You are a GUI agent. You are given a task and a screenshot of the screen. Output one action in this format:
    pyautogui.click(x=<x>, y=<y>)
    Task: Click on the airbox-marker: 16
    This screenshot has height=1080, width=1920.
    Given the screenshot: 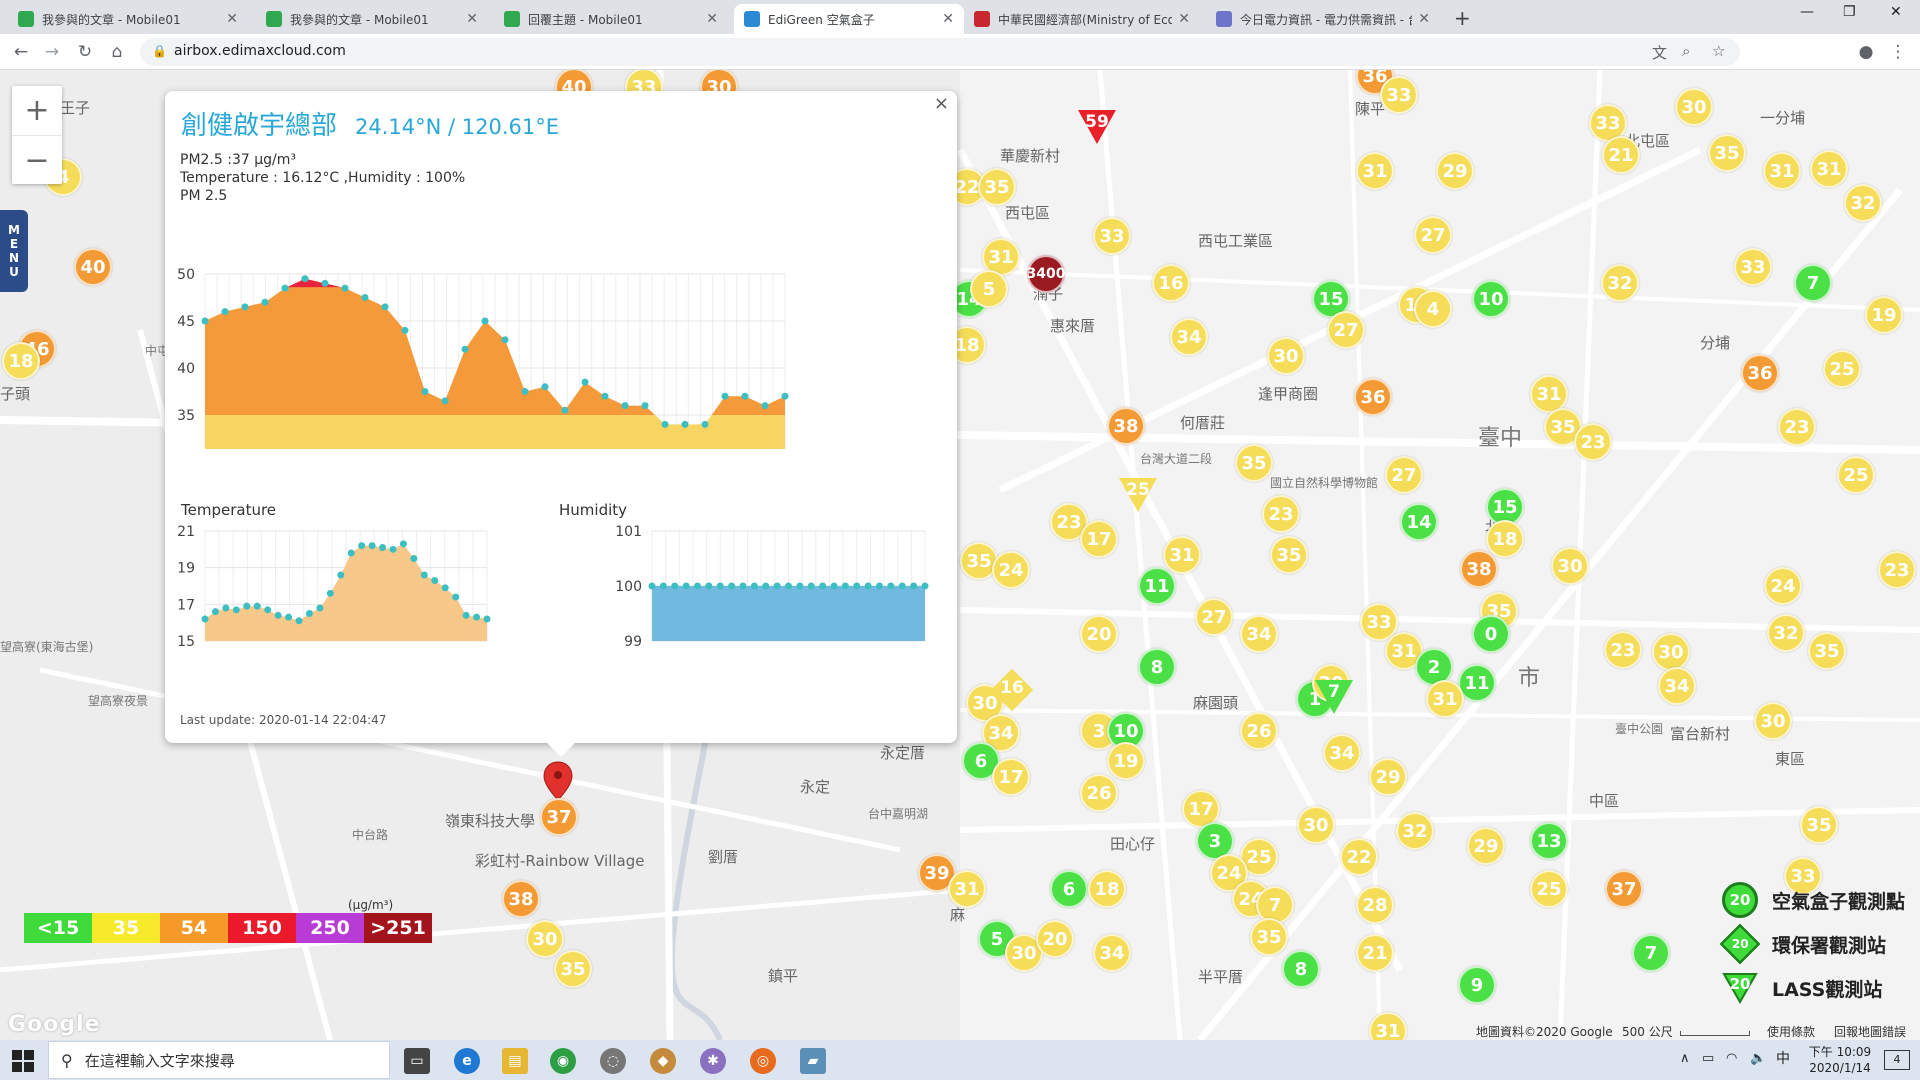 What is the action you would take?
    pyautogui.click(x=1171, y=283)
    